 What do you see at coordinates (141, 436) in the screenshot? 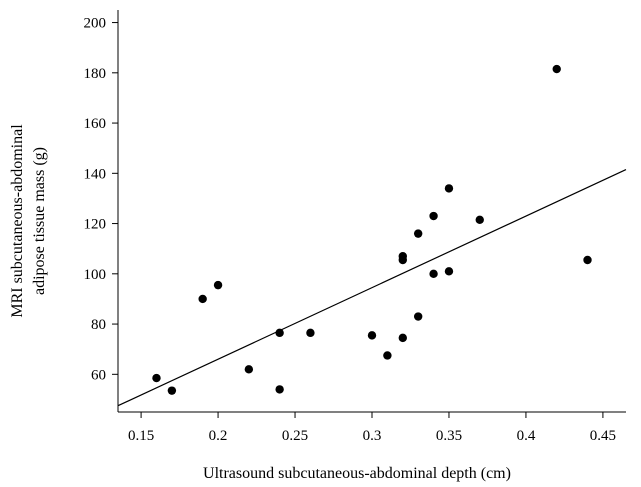
I see `x-tick-label: 0.15` at bounding box center [141, 436].